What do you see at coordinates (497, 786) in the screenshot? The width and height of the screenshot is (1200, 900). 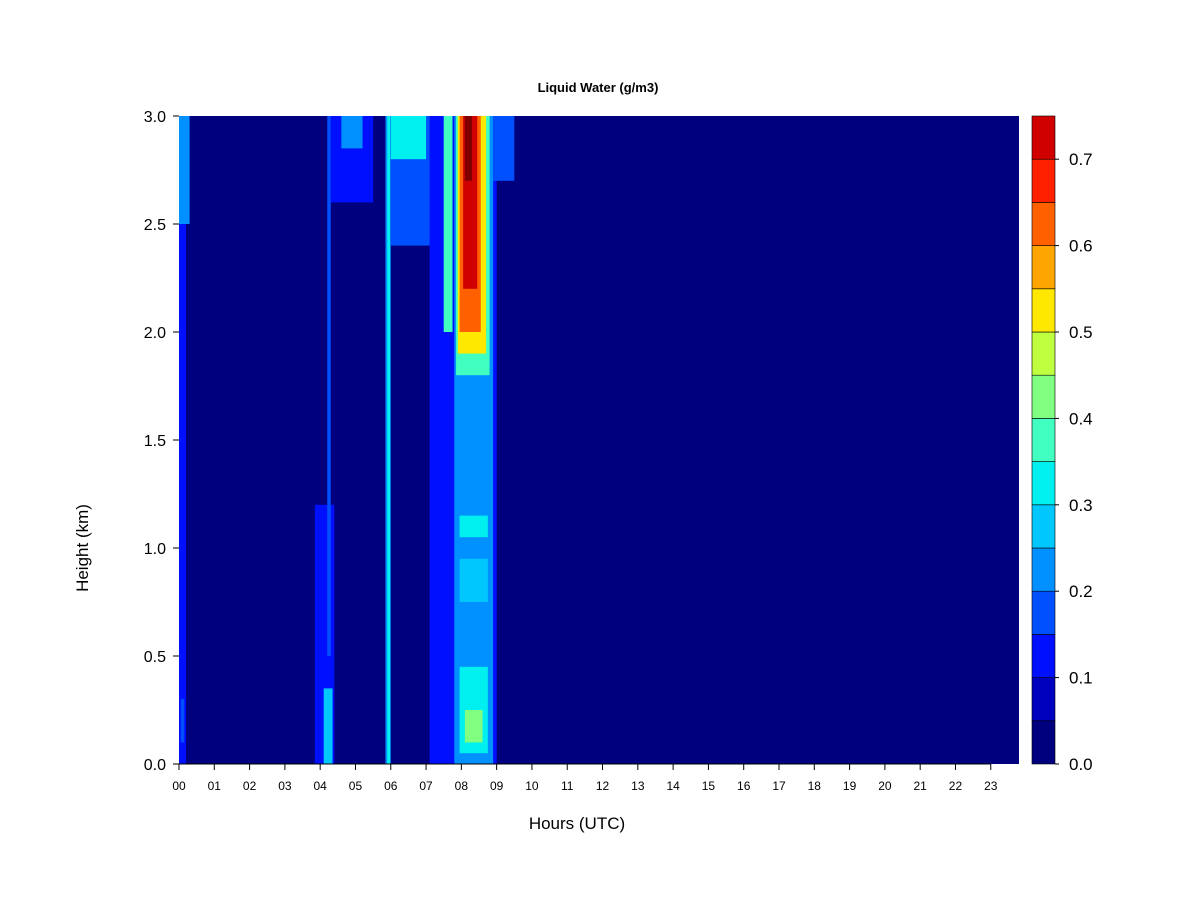 I see `x-tick-label: 09` at bounding box center [497, 786].